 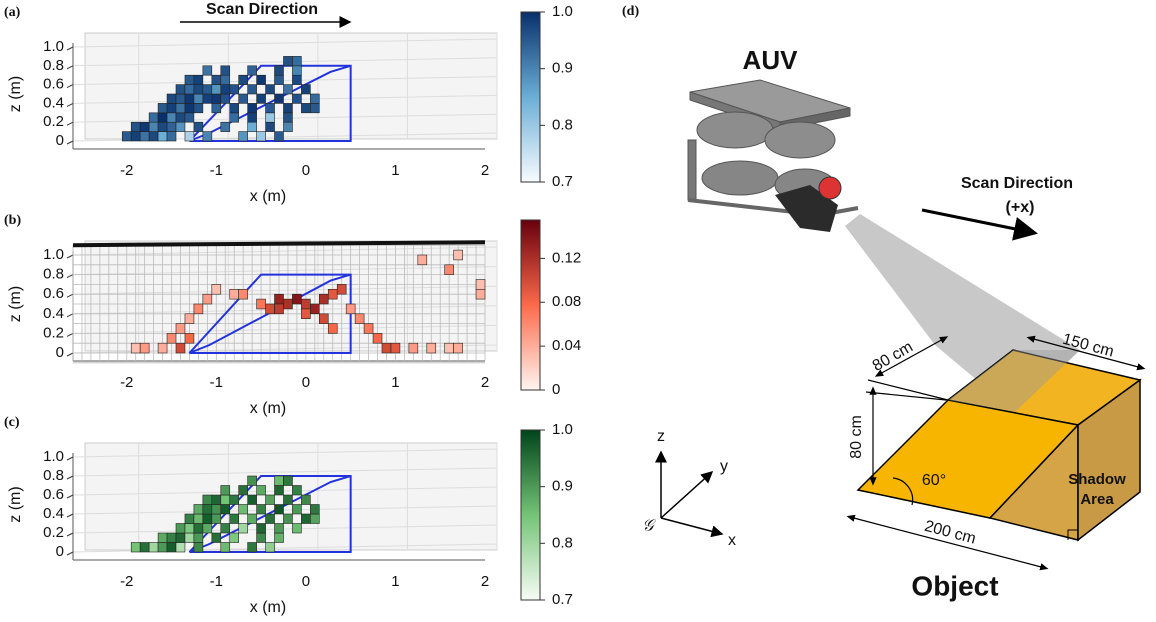 What do you see at coordinates (1020, 207) in the screenshot?
I see `scan-axis: (+x)` at bounding box center [1020, 207].